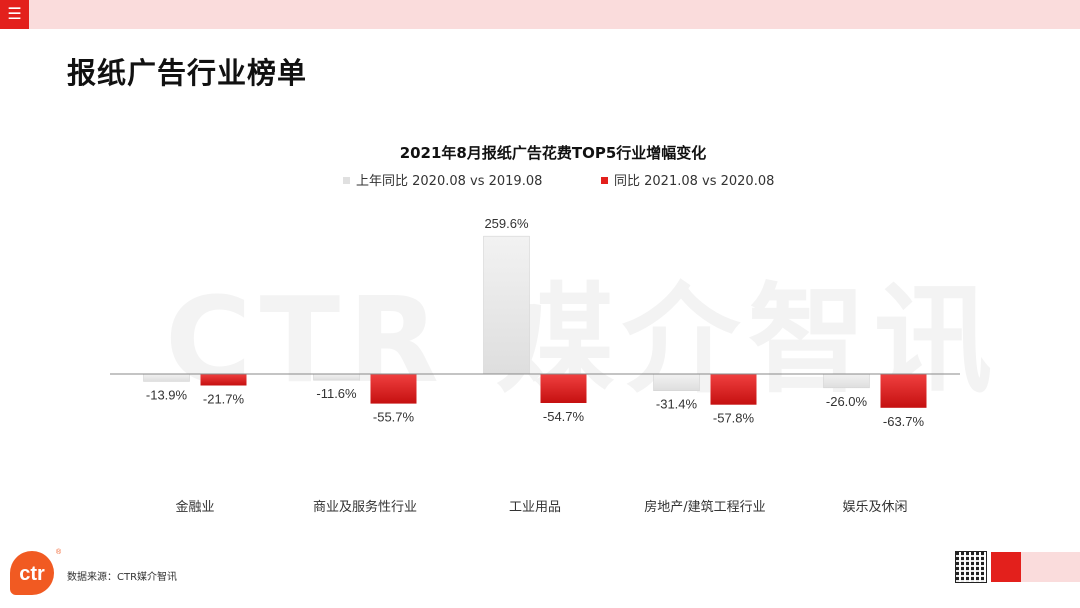  I want to click on ctr-logo: ctr, so click(32, 573).